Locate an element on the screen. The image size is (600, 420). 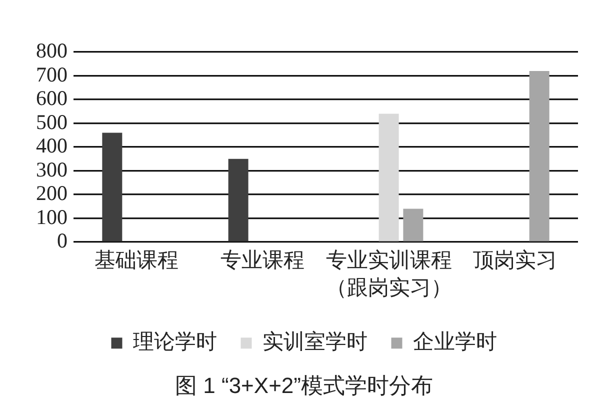
y-tick-label: 700 is located at coordinates (52, 74).